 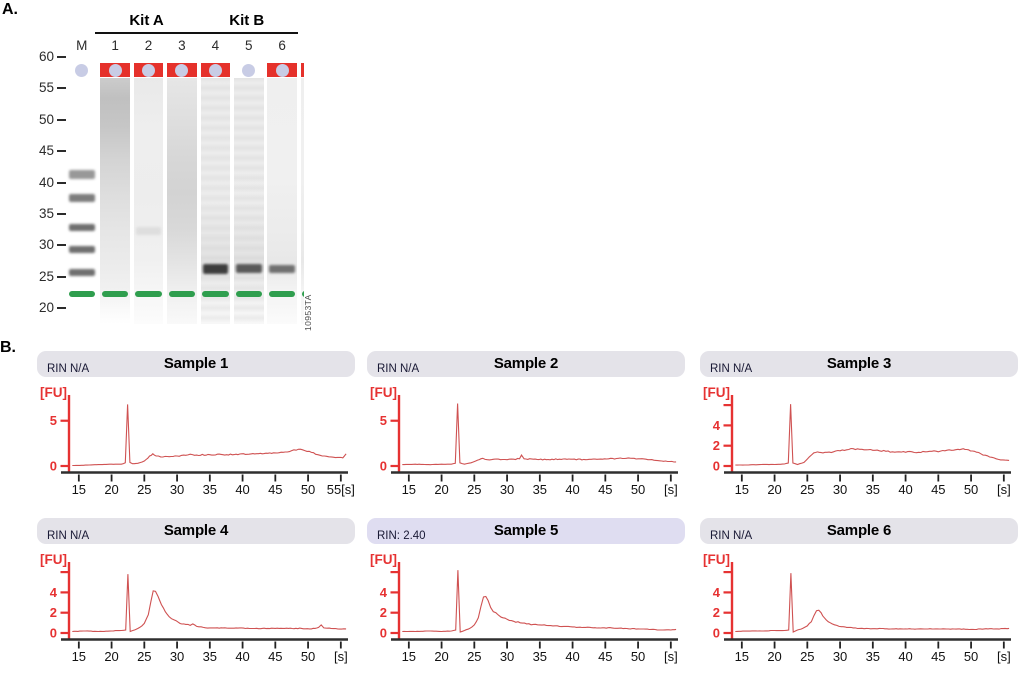 I want to click on sample-header: Sample 3 RIN N/A, so click(x=859, y=364).